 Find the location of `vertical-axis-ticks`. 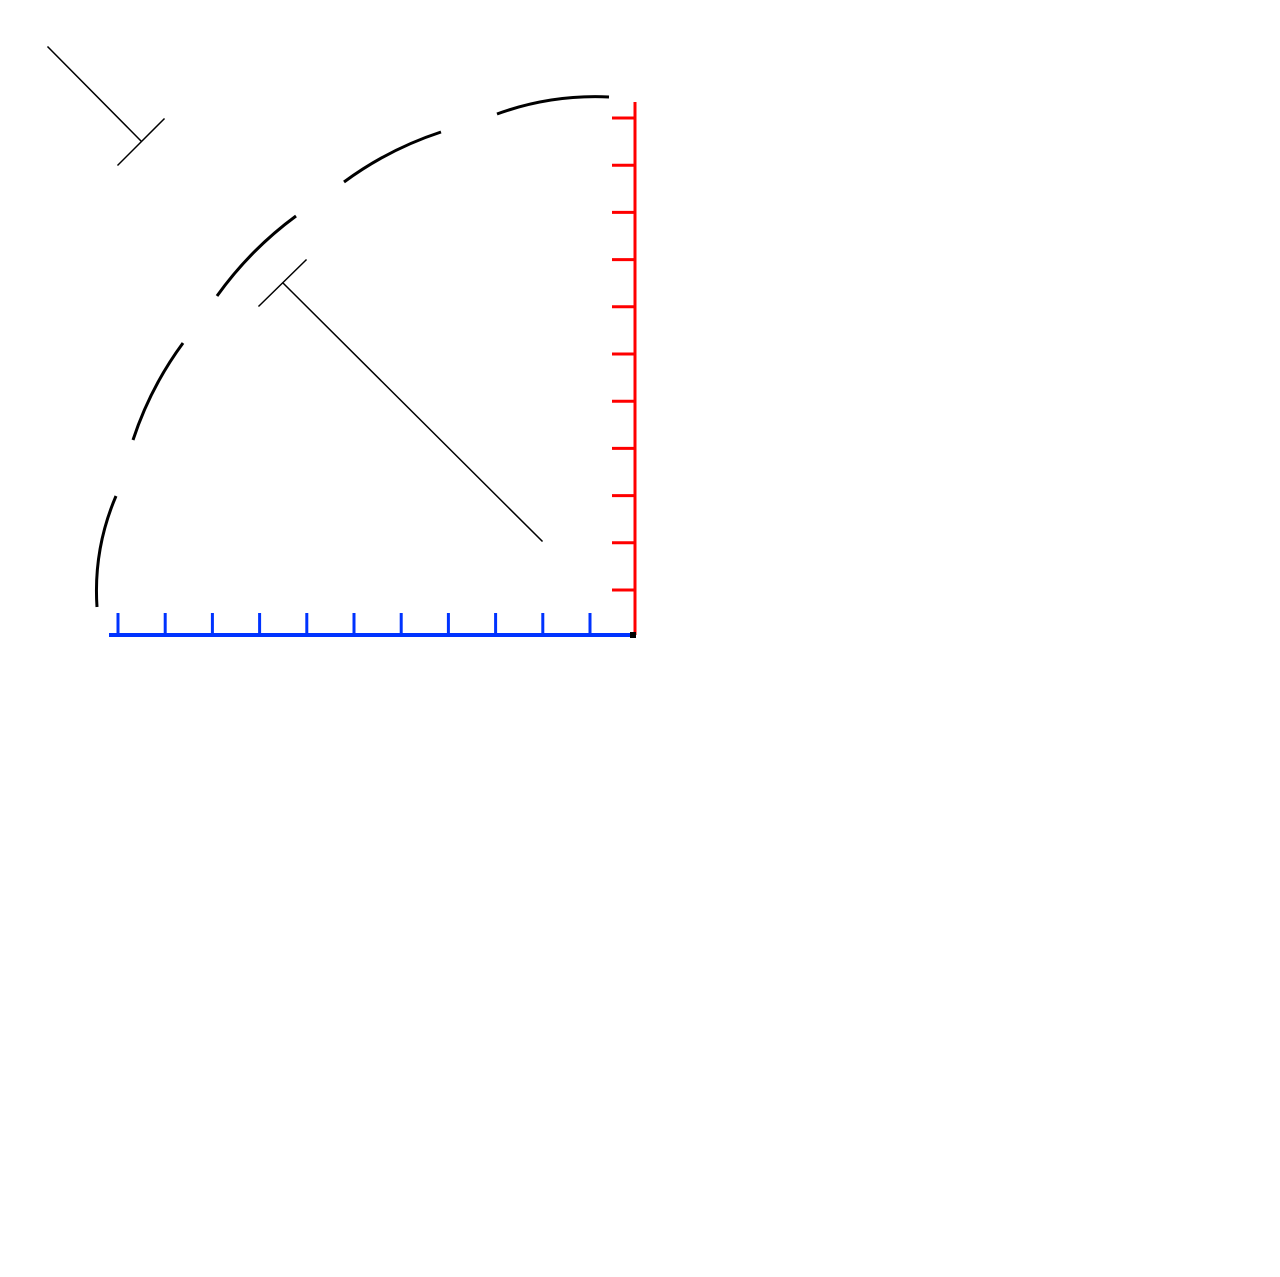

vertical-axis-ticks is located at coordinates (623, 354).